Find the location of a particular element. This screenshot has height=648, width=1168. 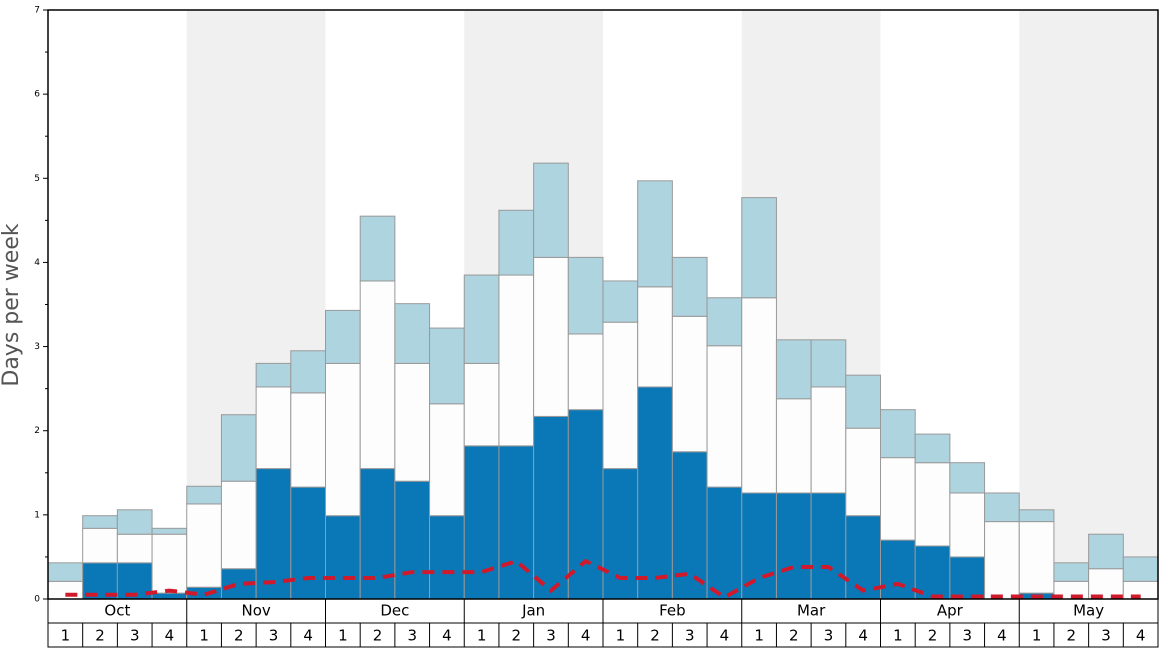

y-tick-label: 3 is located at coordinates (37, 347).